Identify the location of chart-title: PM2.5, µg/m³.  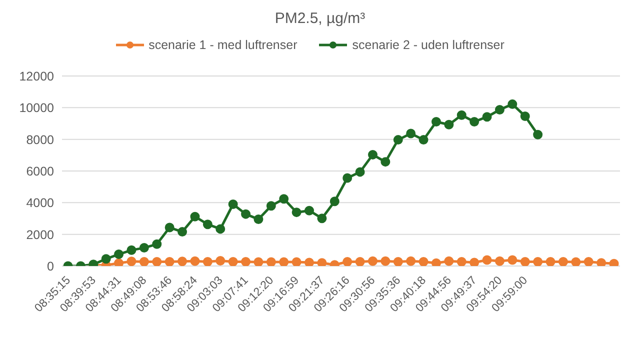
(320, 19).